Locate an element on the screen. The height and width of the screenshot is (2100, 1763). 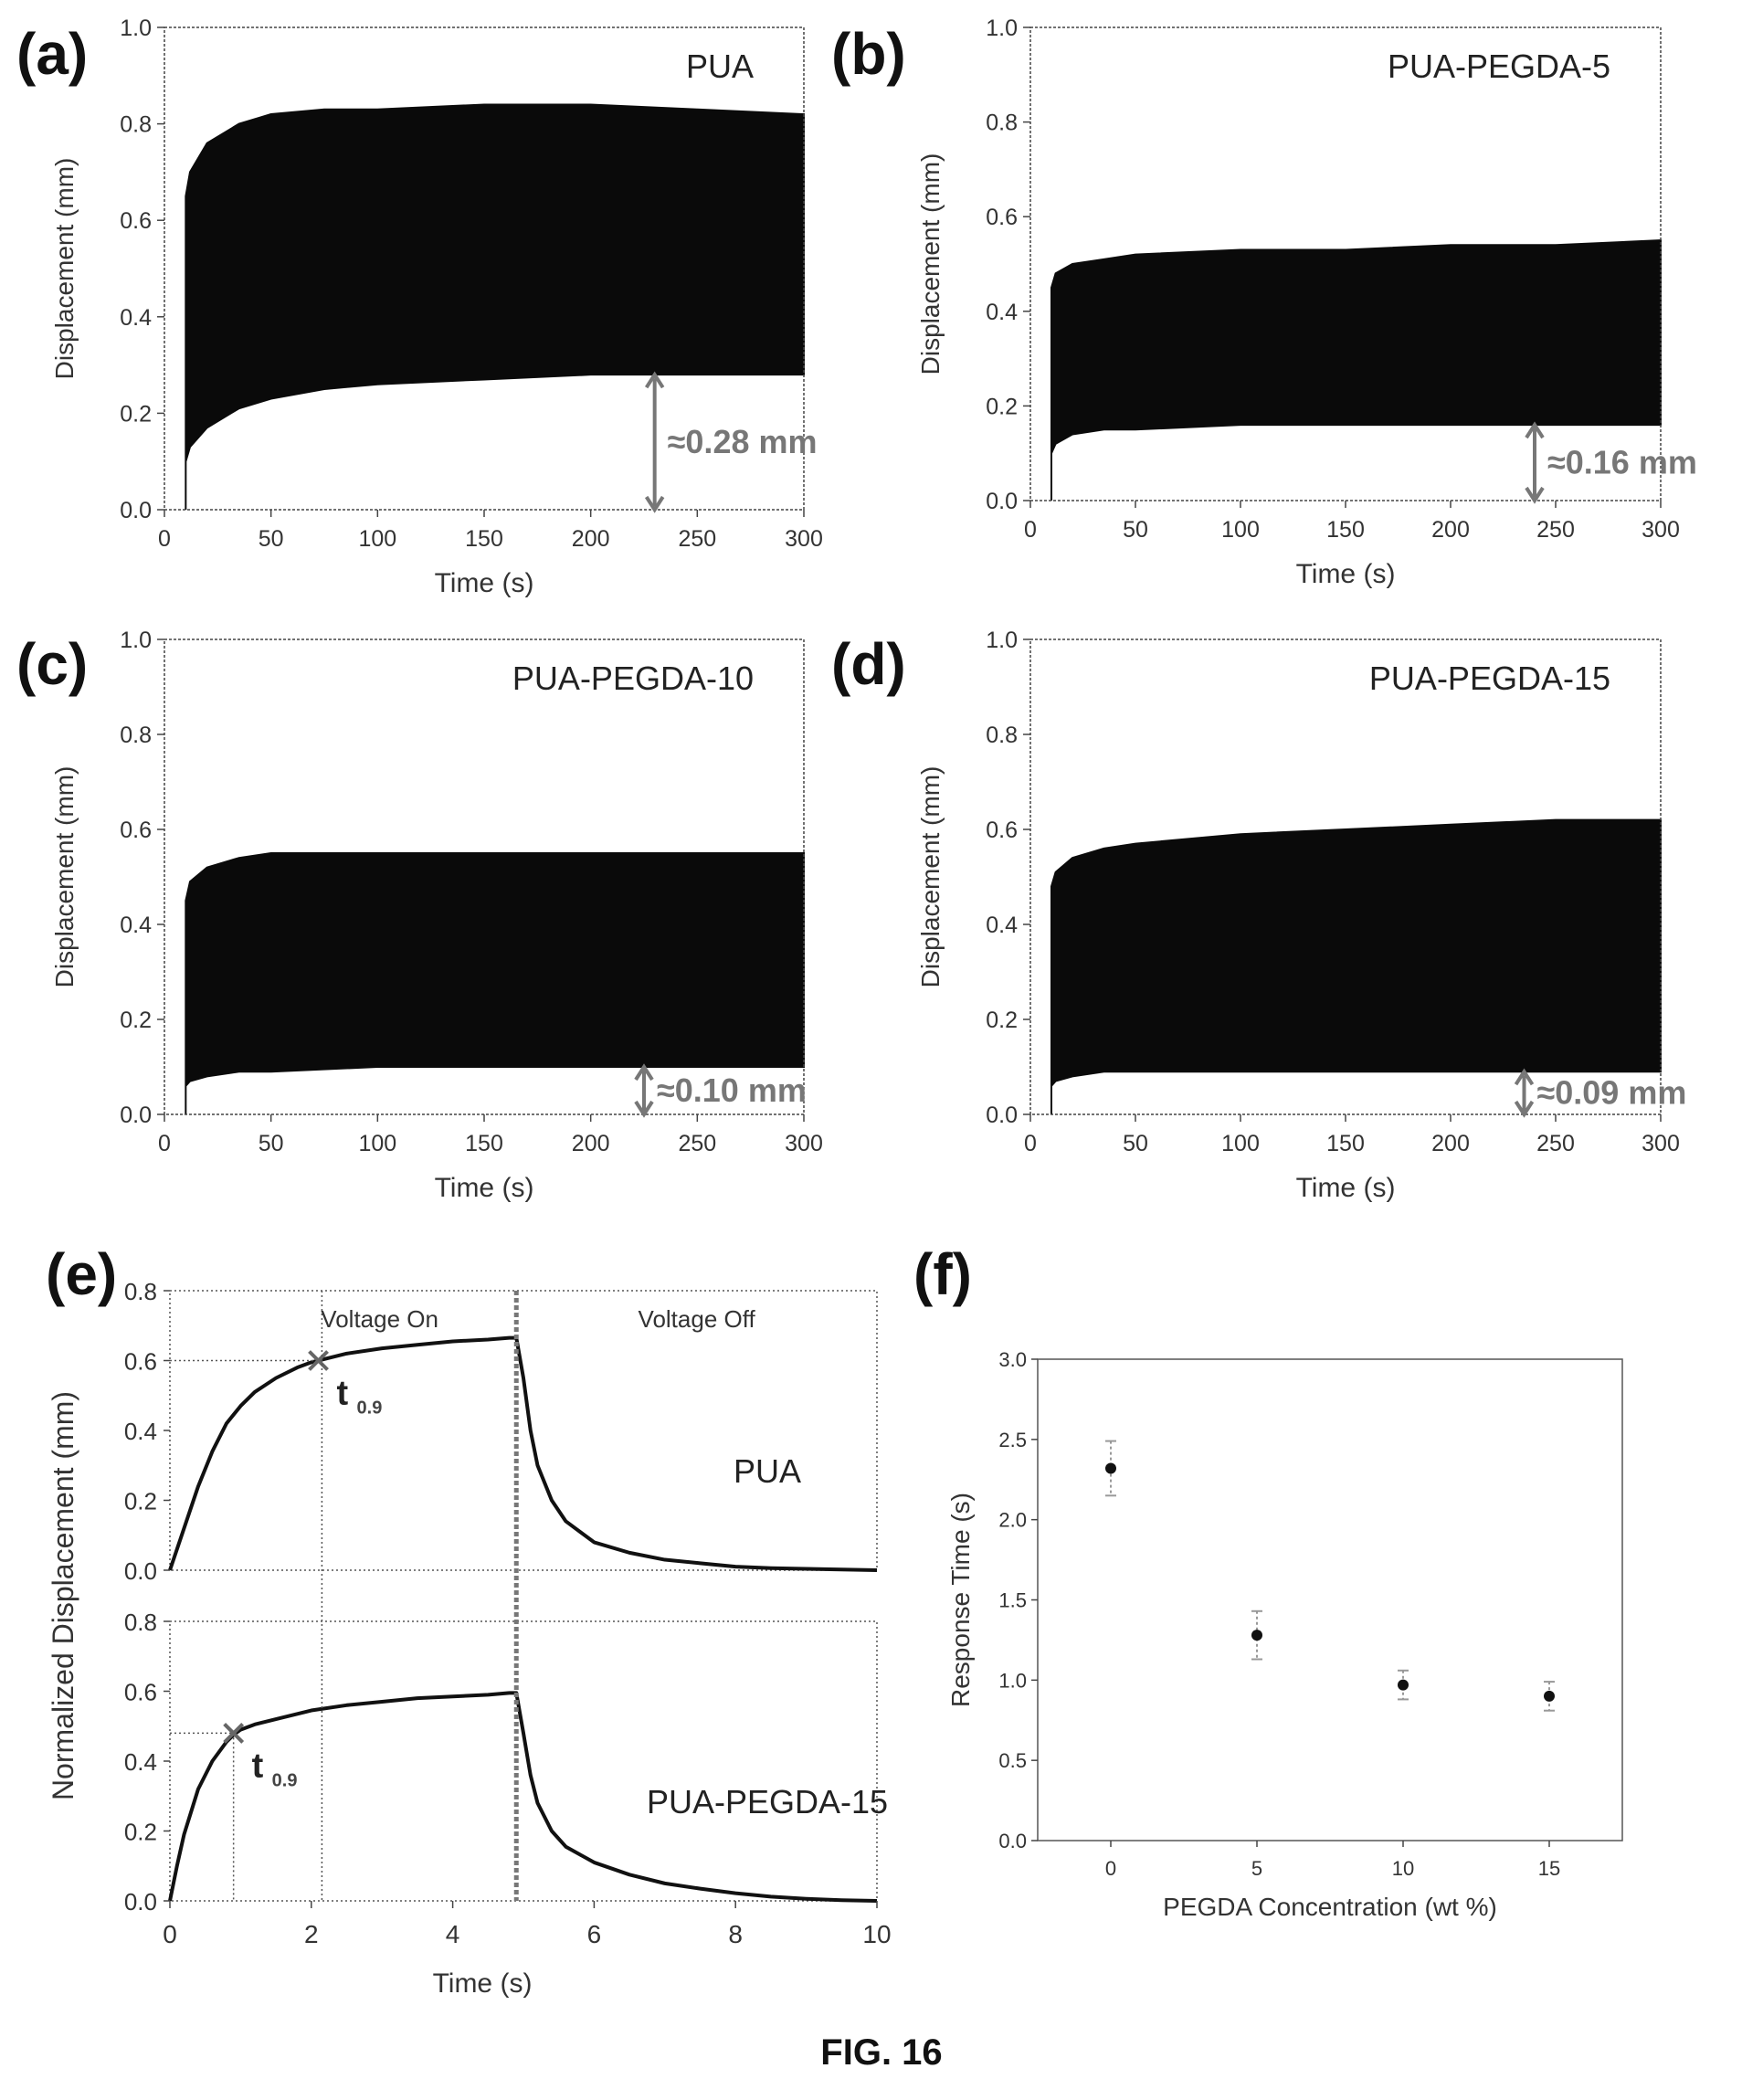
x-tick-label: 5 is located at coordinates (1256, 1869).